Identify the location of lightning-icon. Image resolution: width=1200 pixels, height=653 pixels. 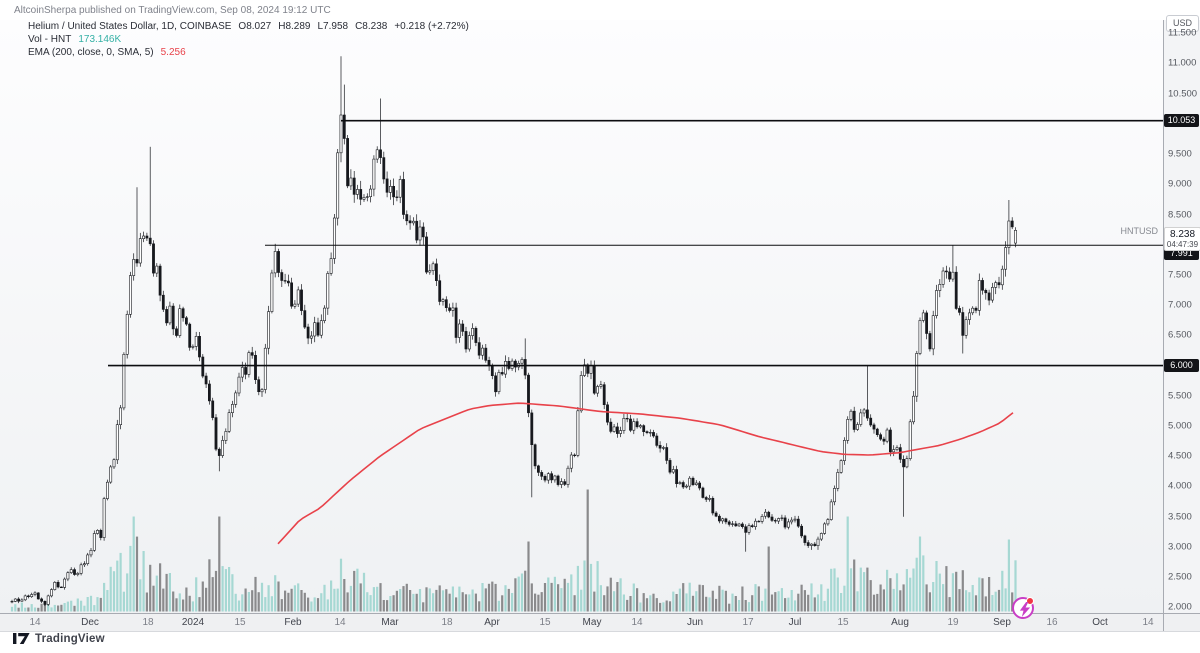
(1024, 609).